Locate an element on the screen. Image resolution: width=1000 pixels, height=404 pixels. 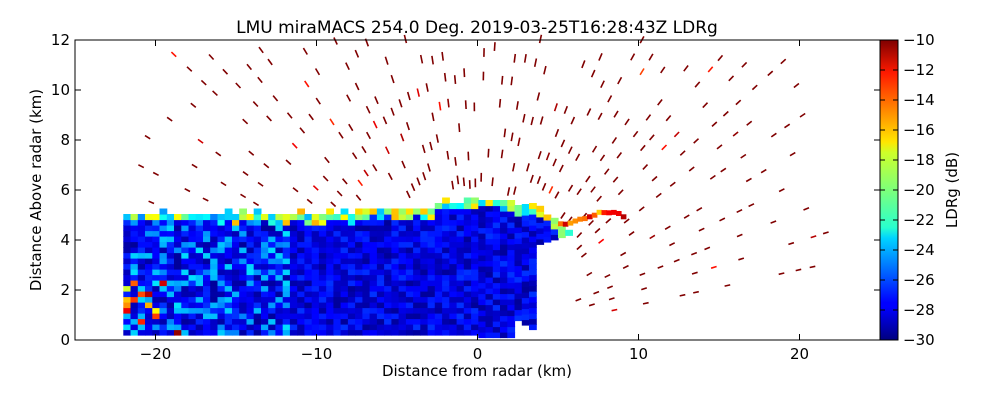
x-tick-label: 10 is located at coordinates (638, 354).